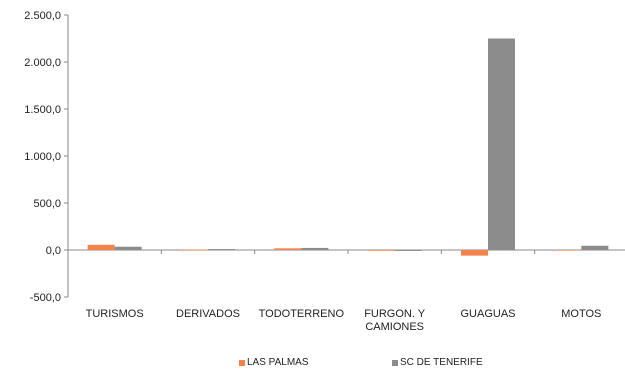 The image size is (625, 372). I want to click on y-tick-label: 1.000,0, so click(42, 157).